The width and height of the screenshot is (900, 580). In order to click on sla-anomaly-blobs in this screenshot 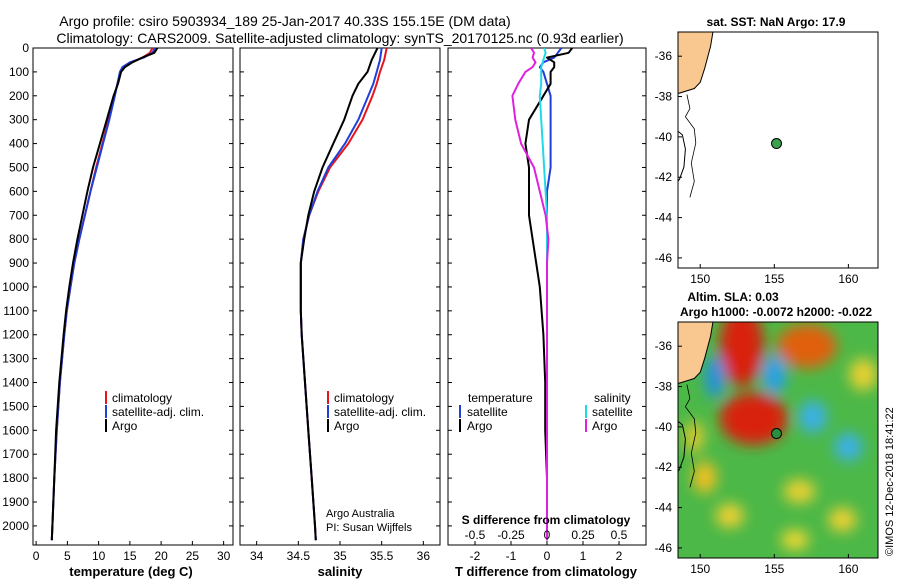, I will do `click(781, 436)`.